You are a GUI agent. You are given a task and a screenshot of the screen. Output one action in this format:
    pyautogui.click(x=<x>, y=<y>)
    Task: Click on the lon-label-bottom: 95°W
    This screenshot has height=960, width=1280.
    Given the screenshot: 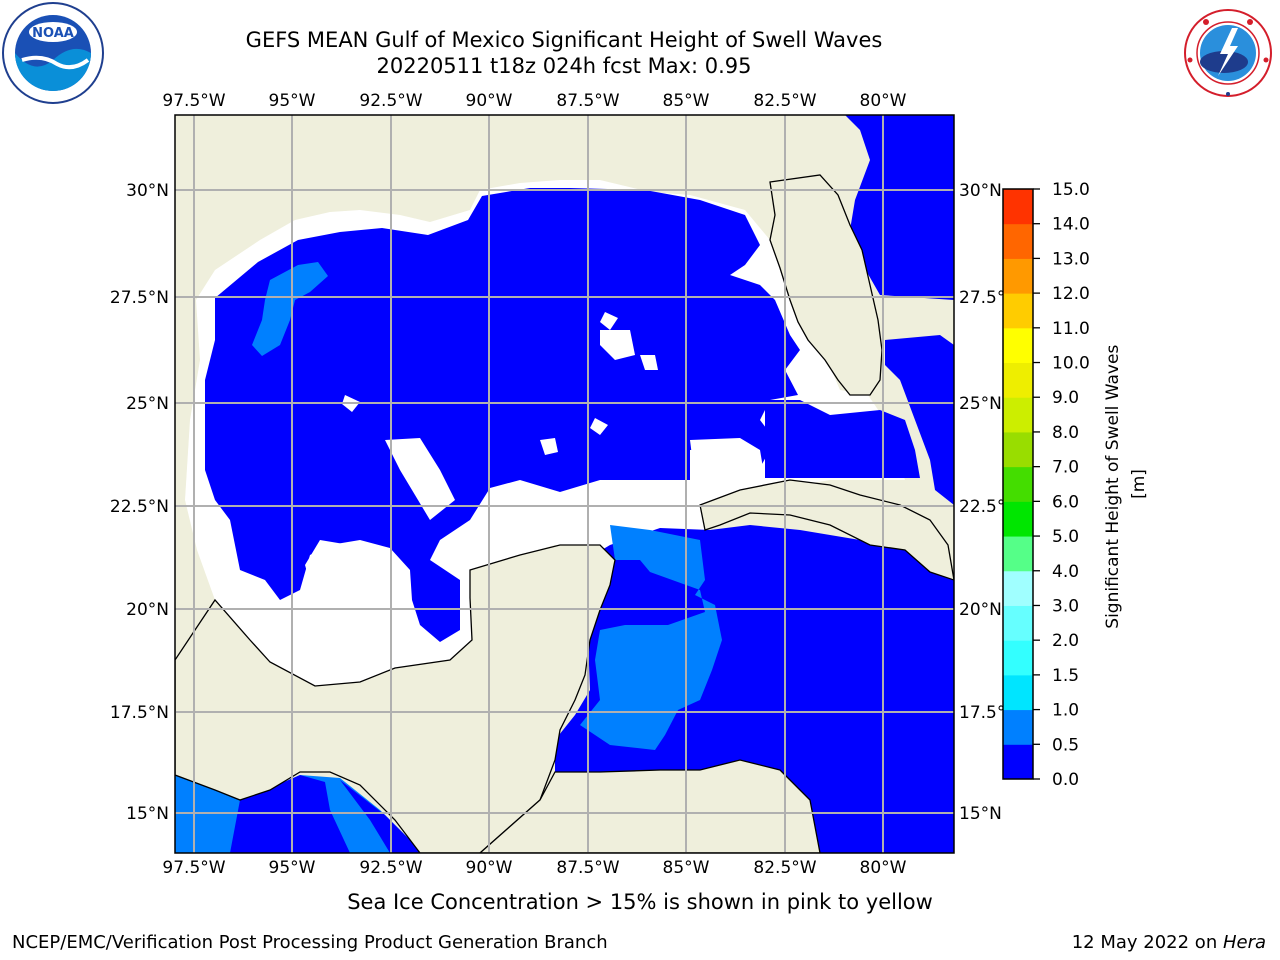 What is the action you would take?
    pyautogui.click(x=292, y=868)
    